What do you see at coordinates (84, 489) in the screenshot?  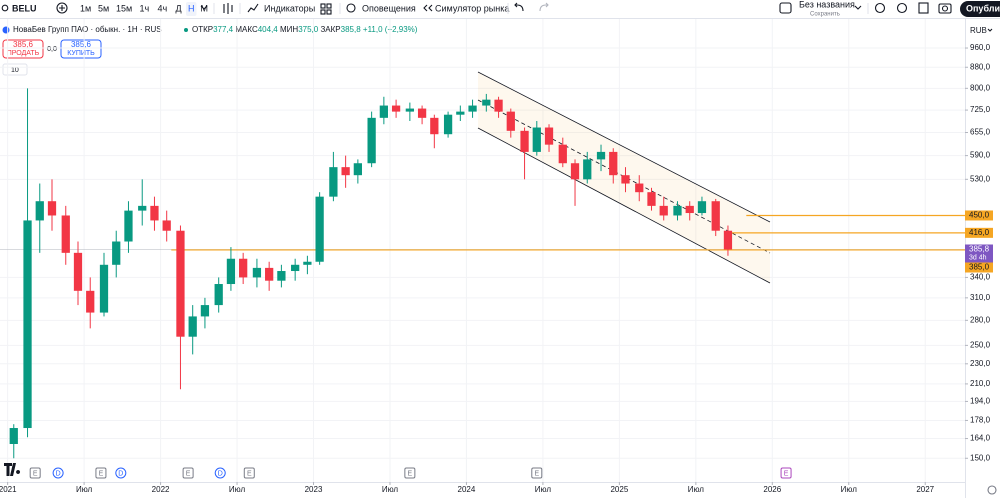 I see `x-tick-label: Июл` at bounding box center [84, 489].